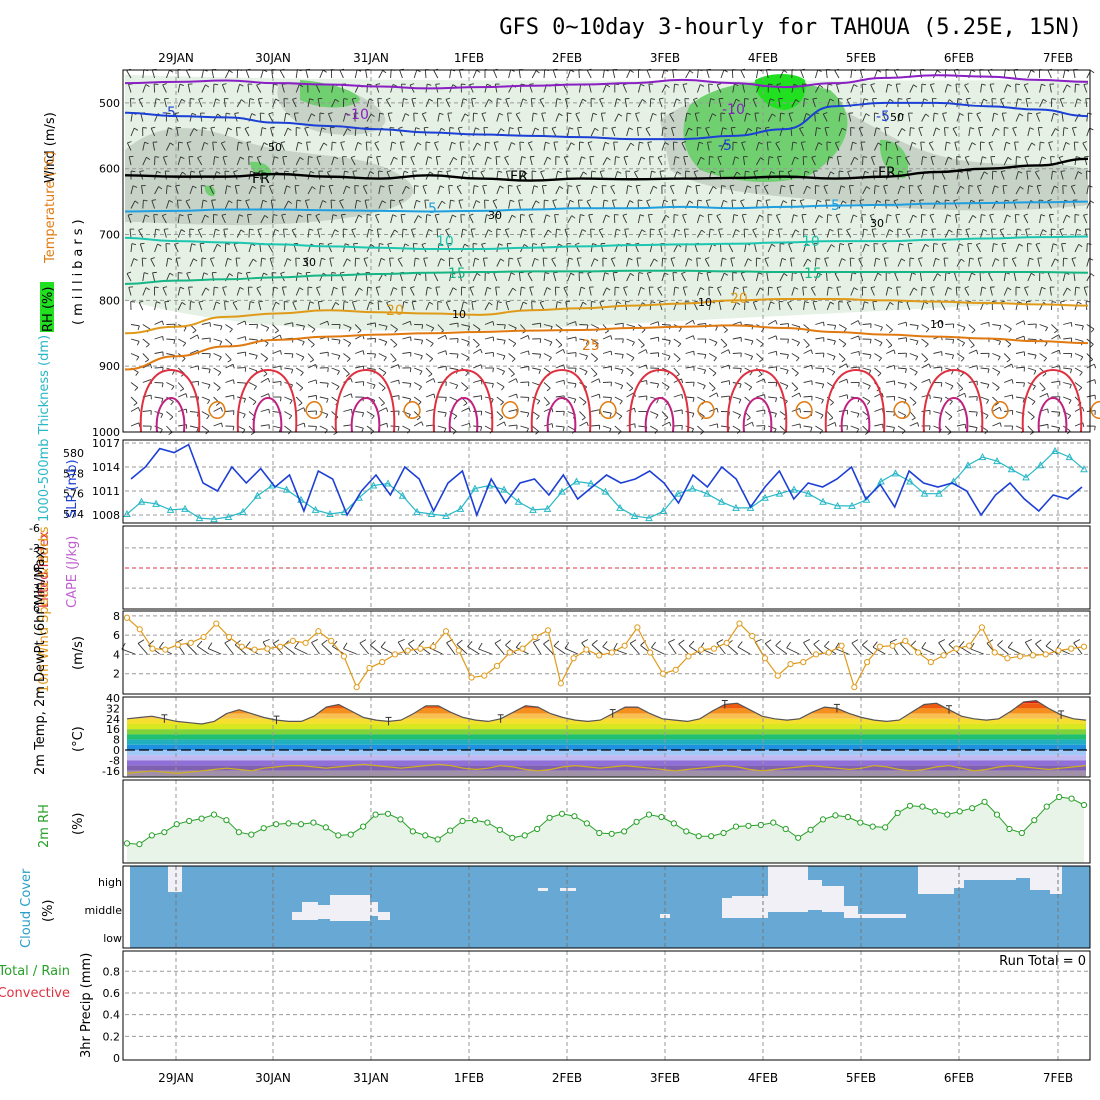 The width and height of the screenshot is (1100, 1100). Describe the element at coordinates (73, 514) in the screenshot. I see `thickness-tick: 574` at that location.